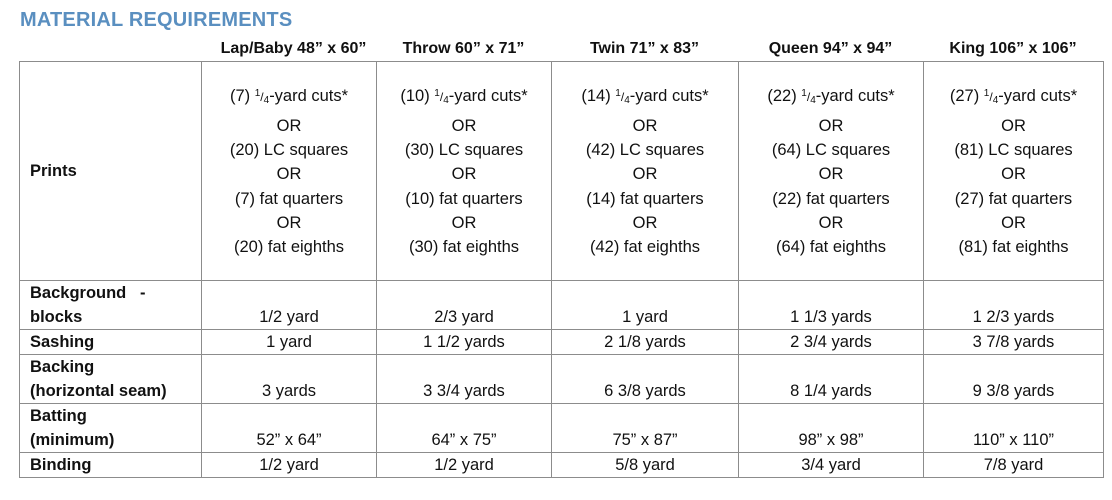 The width and height of the screenshot is (1112, 500). What do you see at coordinates (831, 379) in the screenshot?
I see `table-cell: 8 1/4 yards` at bounding box center [831, 379].